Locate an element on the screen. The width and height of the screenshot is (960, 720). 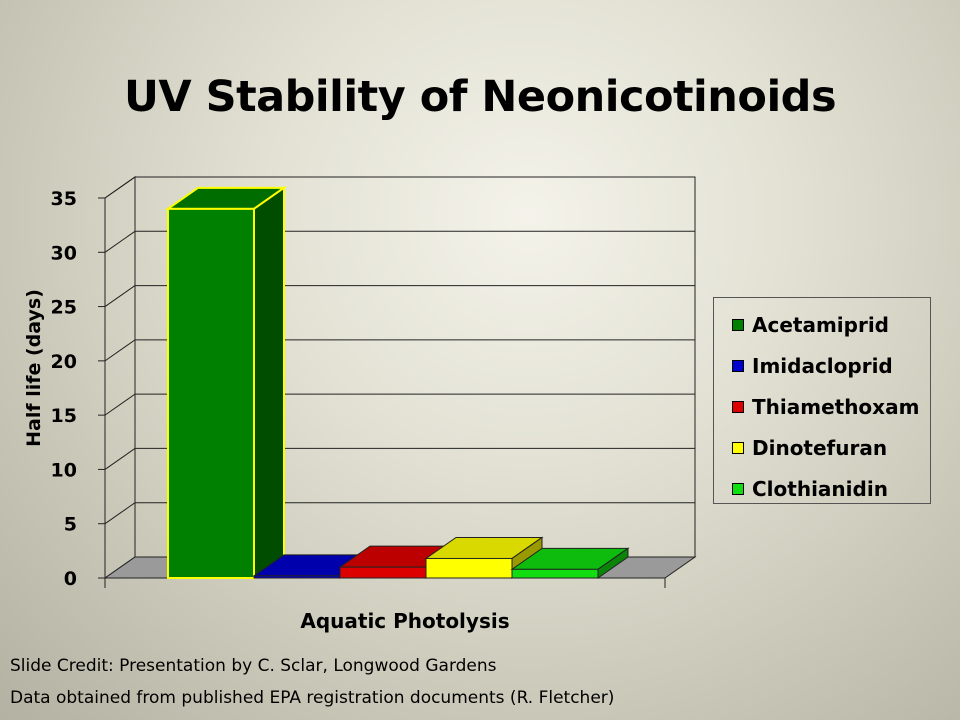
y-tick-label: 30 is located at coordinates (64, 253).